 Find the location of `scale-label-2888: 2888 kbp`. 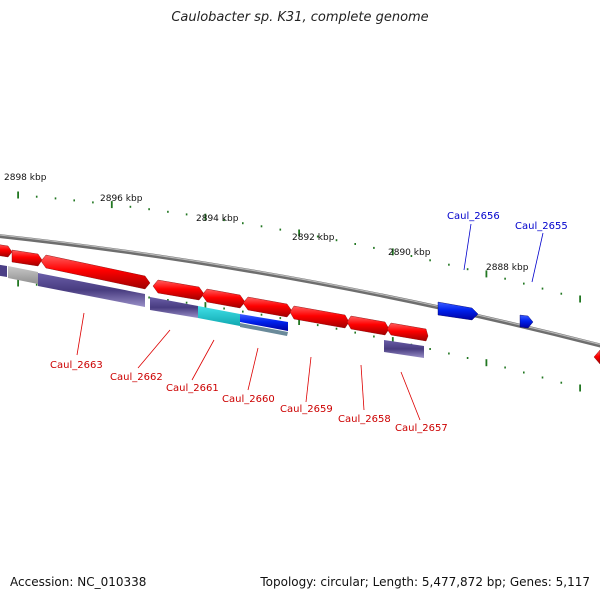

scale-label-2888: 2888 kbp is located at coordinates (507, 268).